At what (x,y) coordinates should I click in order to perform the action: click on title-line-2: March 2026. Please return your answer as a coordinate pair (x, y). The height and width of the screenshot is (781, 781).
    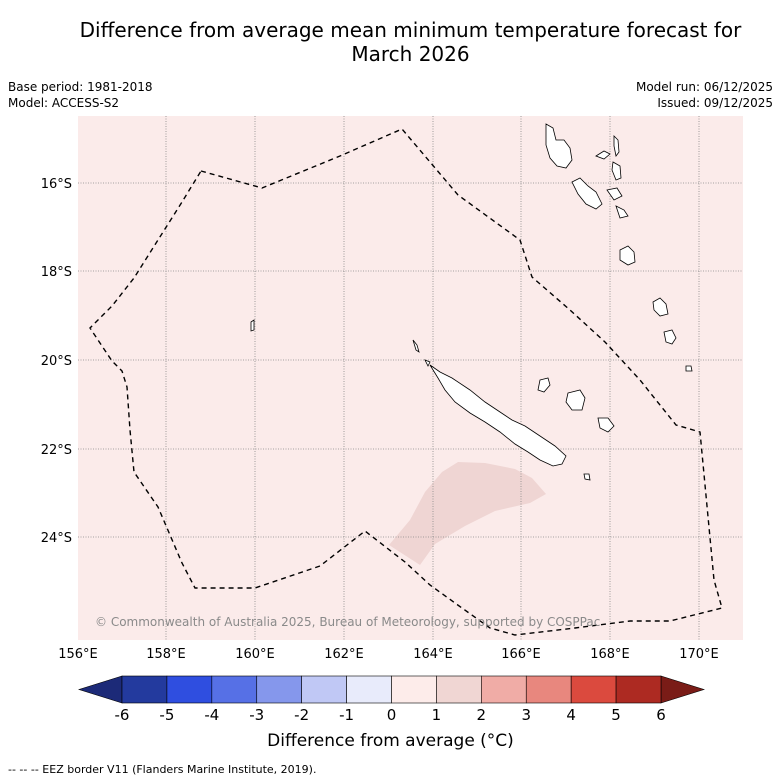
    Looking at the image, I should click on (410, 54).